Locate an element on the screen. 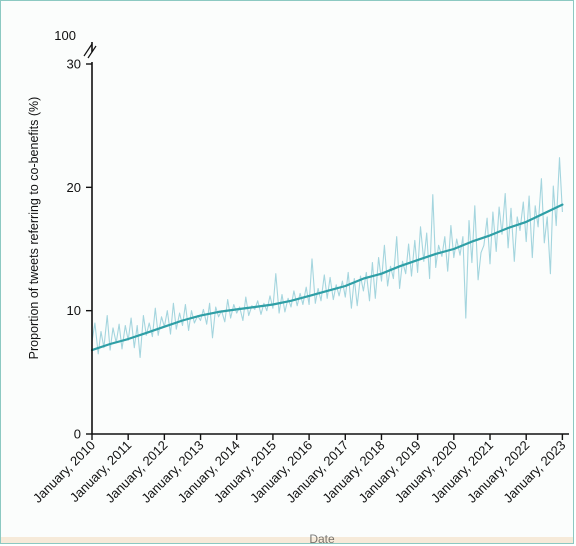 Image resolution: width=576 pixels, height=546 pixels. x-axis-label: Date is located at coordinates (322, 539).